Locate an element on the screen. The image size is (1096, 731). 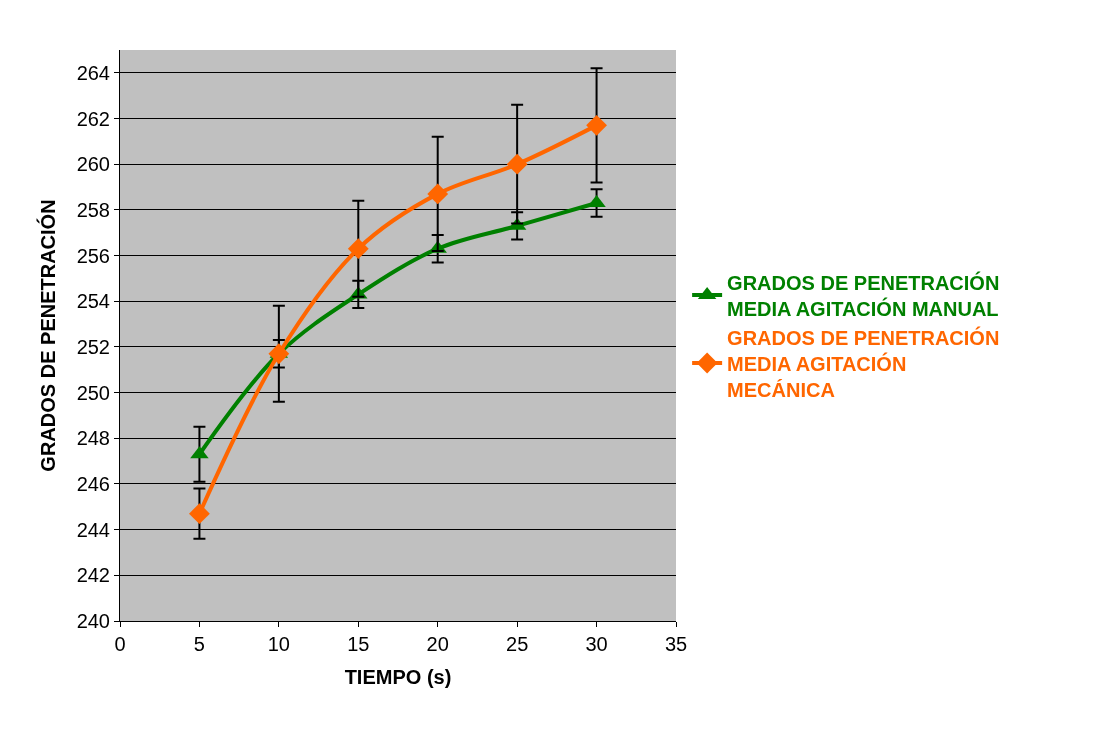
y-tick-label: 246 is located at coordinates (93, 483).